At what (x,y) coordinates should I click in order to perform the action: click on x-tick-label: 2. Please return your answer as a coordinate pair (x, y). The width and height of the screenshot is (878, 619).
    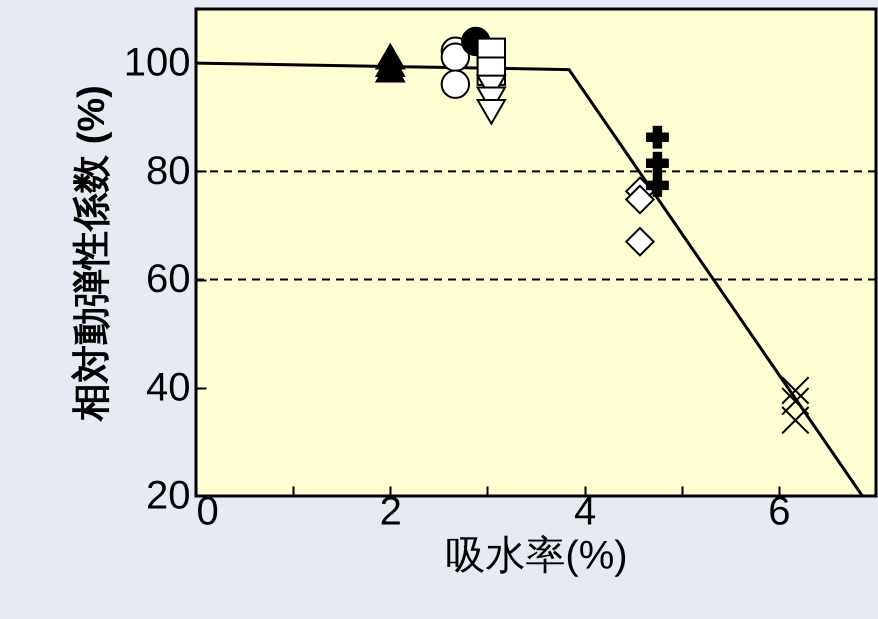
    Looking at the image, I should click on (391, 512).